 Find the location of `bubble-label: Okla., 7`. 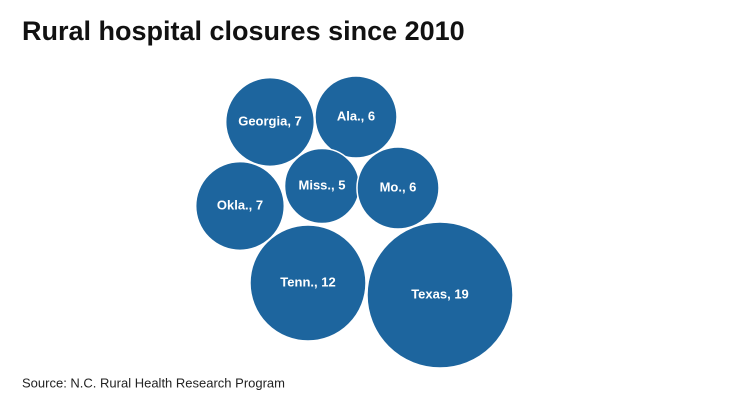

bubble-label: Okla., 7 is located at coordinates (240, 204).